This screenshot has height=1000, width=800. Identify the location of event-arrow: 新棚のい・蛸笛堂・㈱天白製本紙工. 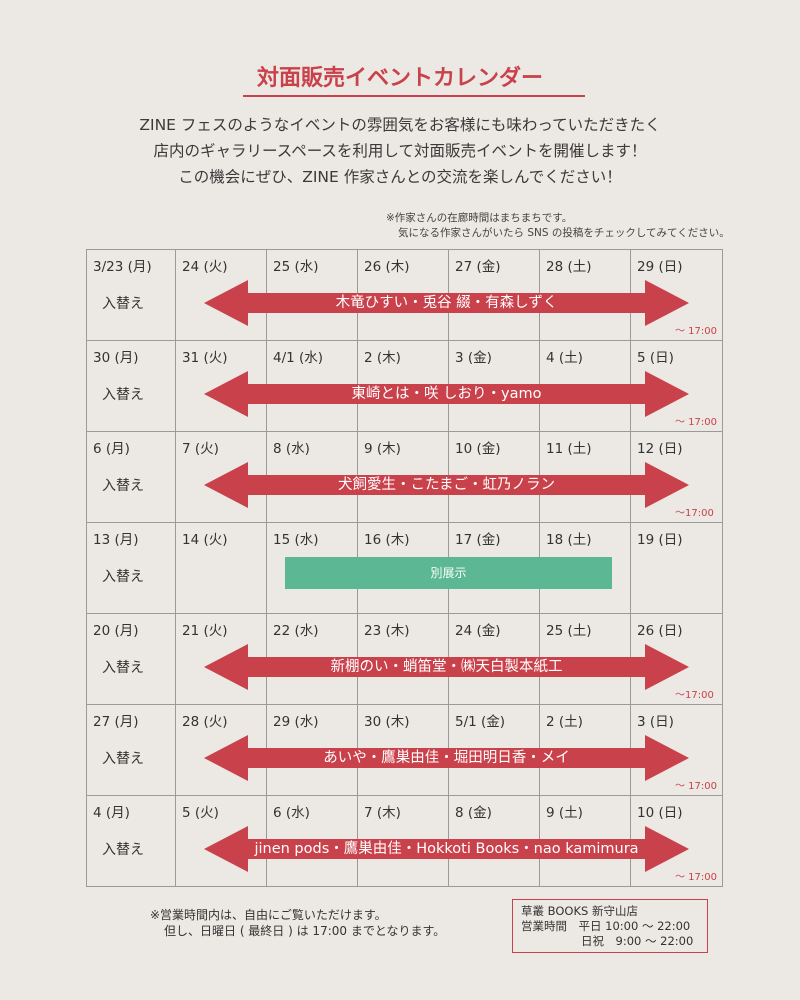
(446, 667).